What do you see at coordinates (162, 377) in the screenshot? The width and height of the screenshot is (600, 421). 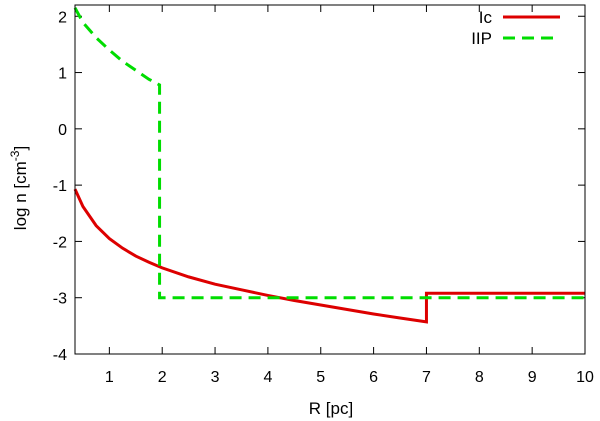 I see `x-tick-label: 2` at bounding box center [162, 377].